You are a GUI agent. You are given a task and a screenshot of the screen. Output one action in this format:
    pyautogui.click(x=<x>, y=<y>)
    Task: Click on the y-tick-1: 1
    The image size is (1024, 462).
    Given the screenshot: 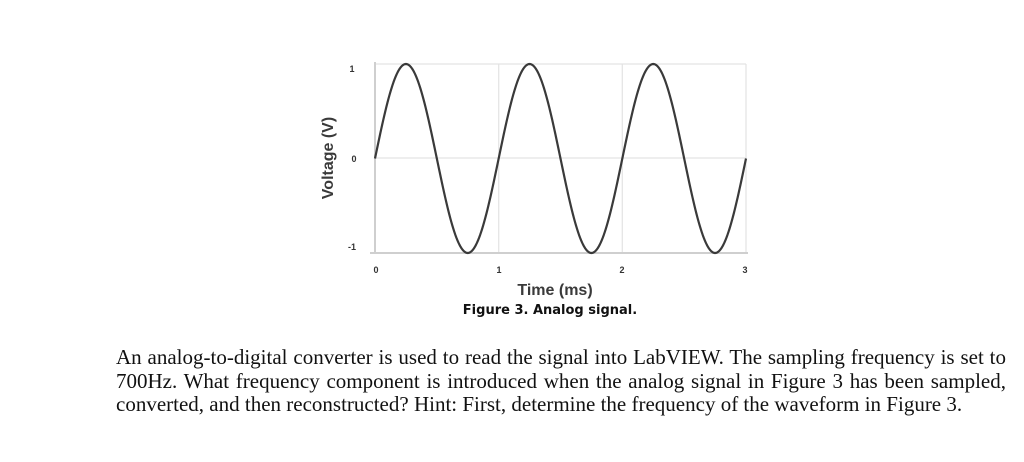 What is the action you would take?
    pyautogui.click(x=351, y=69)
    